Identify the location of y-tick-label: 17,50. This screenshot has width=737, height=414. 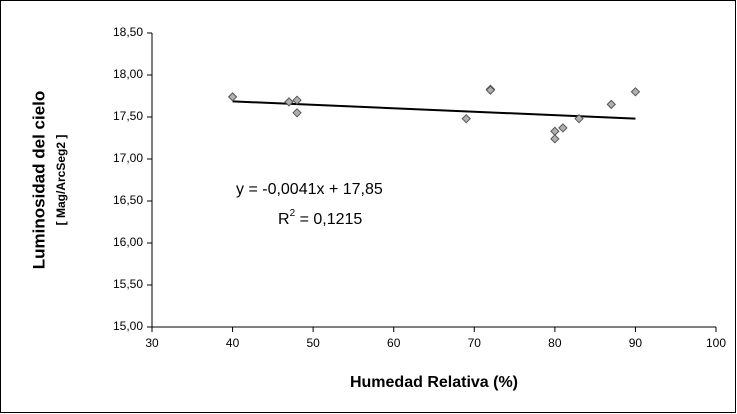
(128, 116).